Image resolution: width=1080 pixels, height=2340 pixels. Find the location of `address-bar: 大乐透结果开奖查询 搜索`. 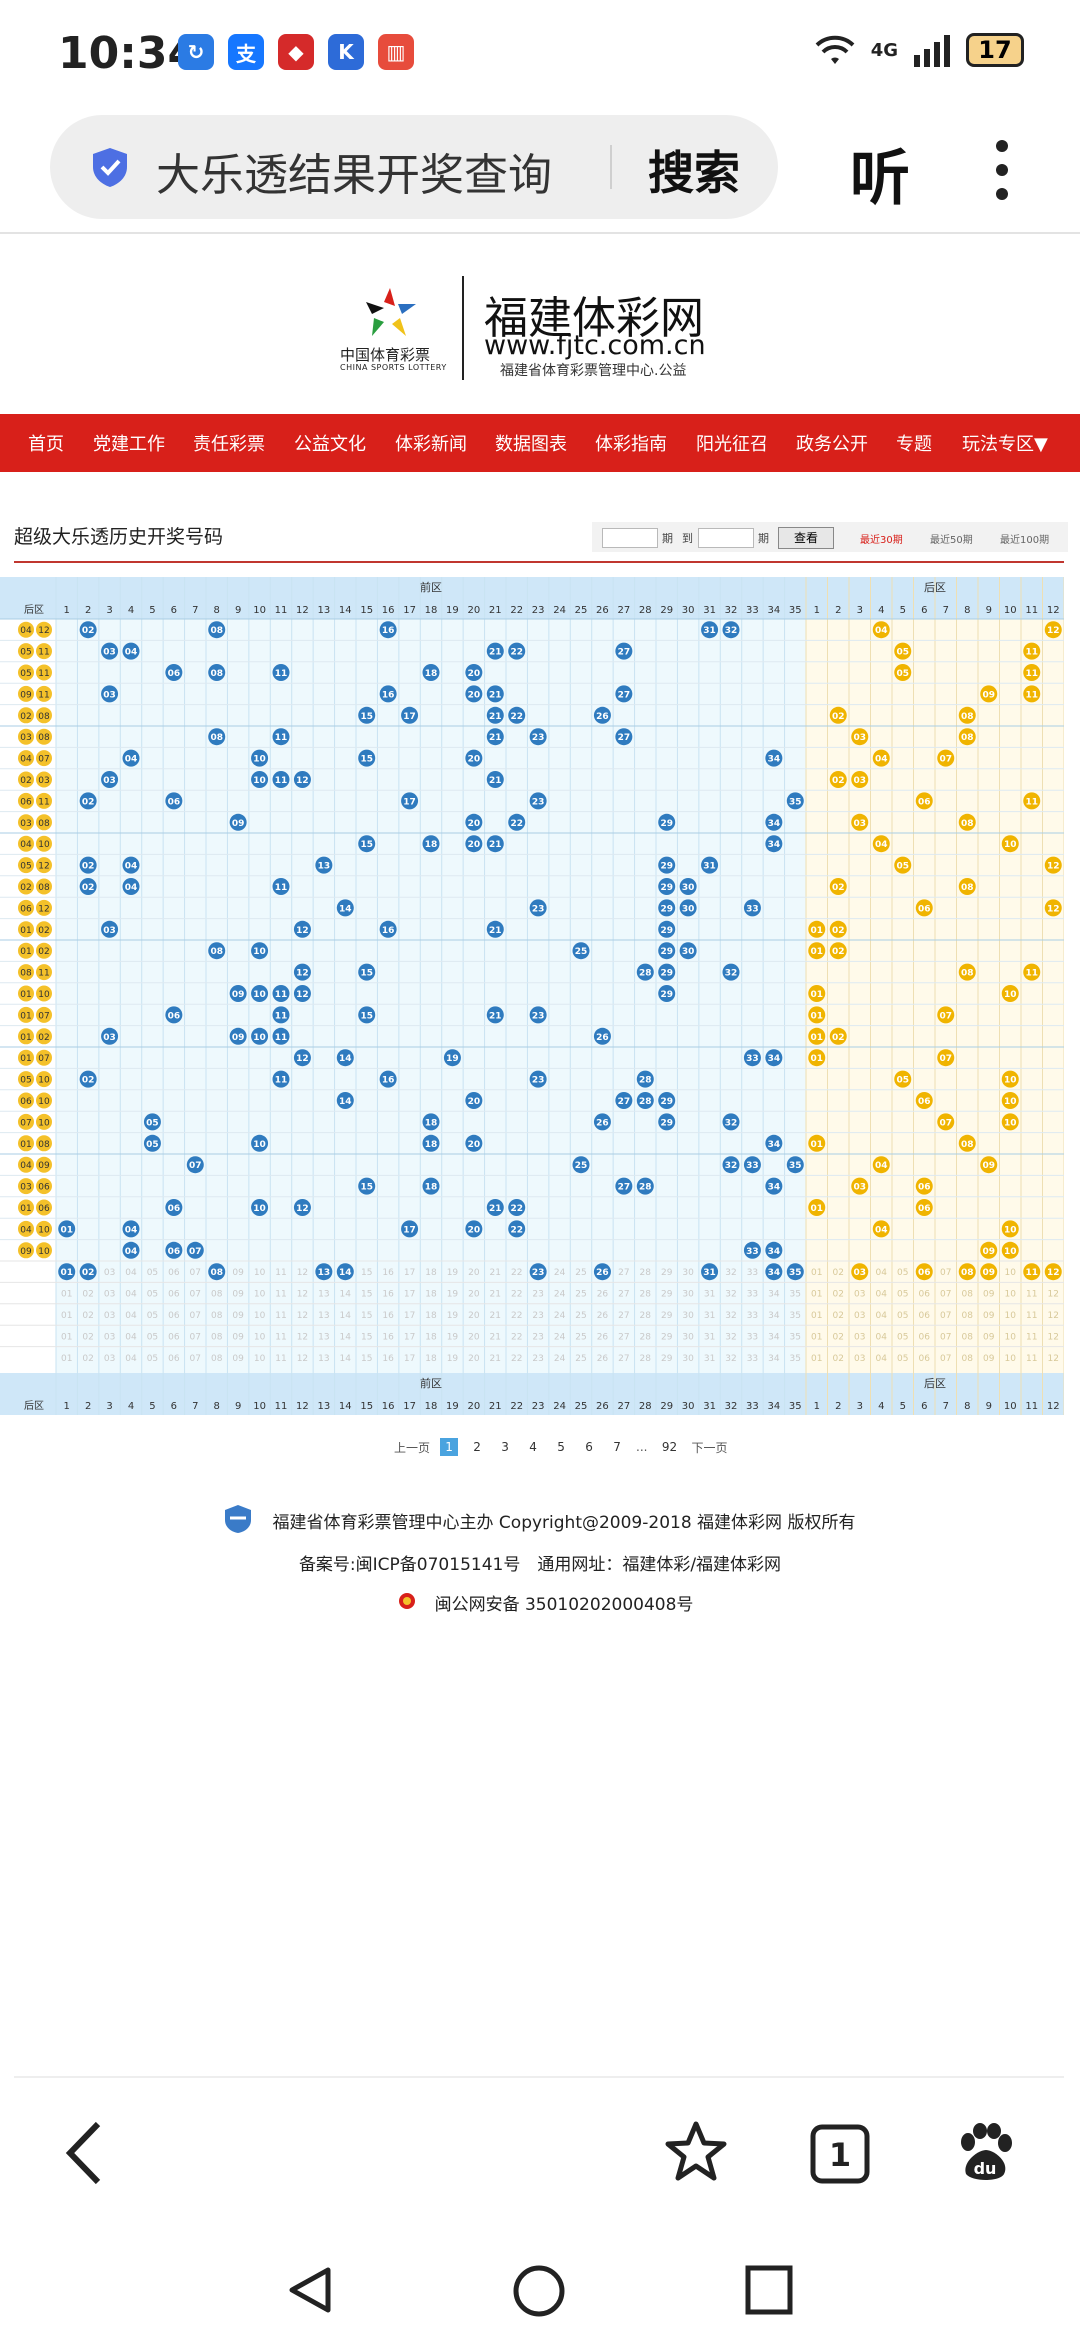

address-bar: 大乐透结果开奖查询 搜索 is located at coordinates (414, 167).